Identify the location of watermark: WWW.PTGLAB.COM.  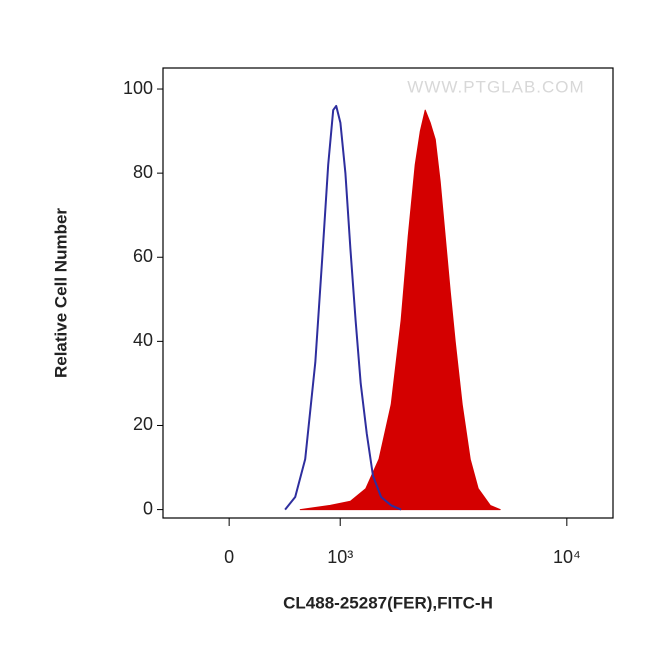
(495, 86).